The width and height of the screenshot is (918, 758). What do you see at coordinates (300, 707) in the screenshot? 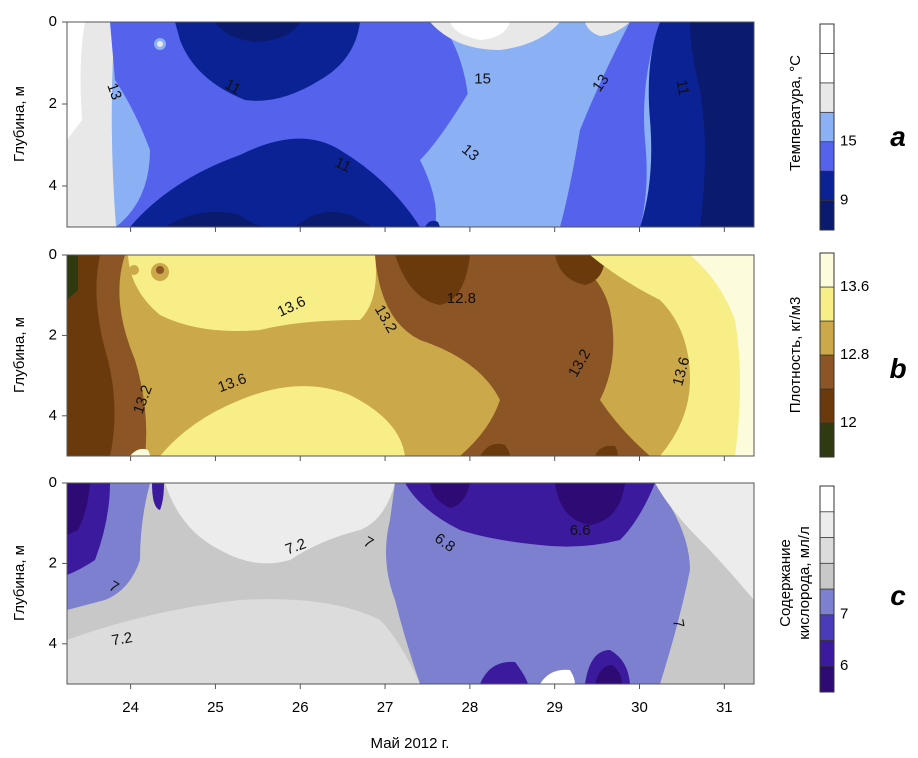
I see `x-tick-label: 26` at bounding box center [300, 707].